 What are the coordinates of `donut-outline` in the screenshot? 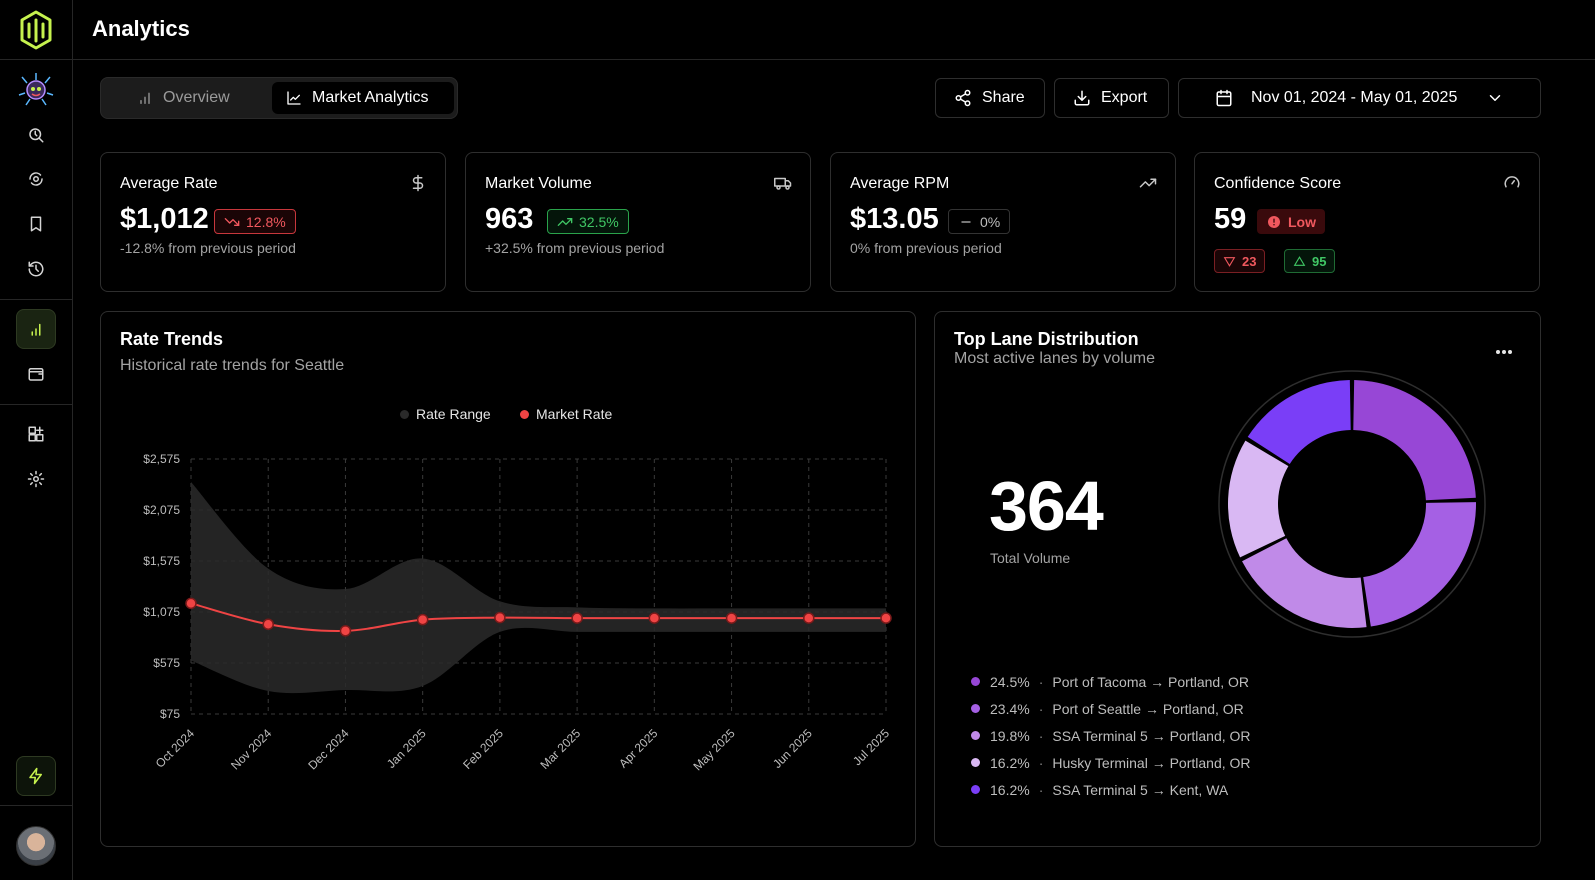 It's located at (1352, 504).